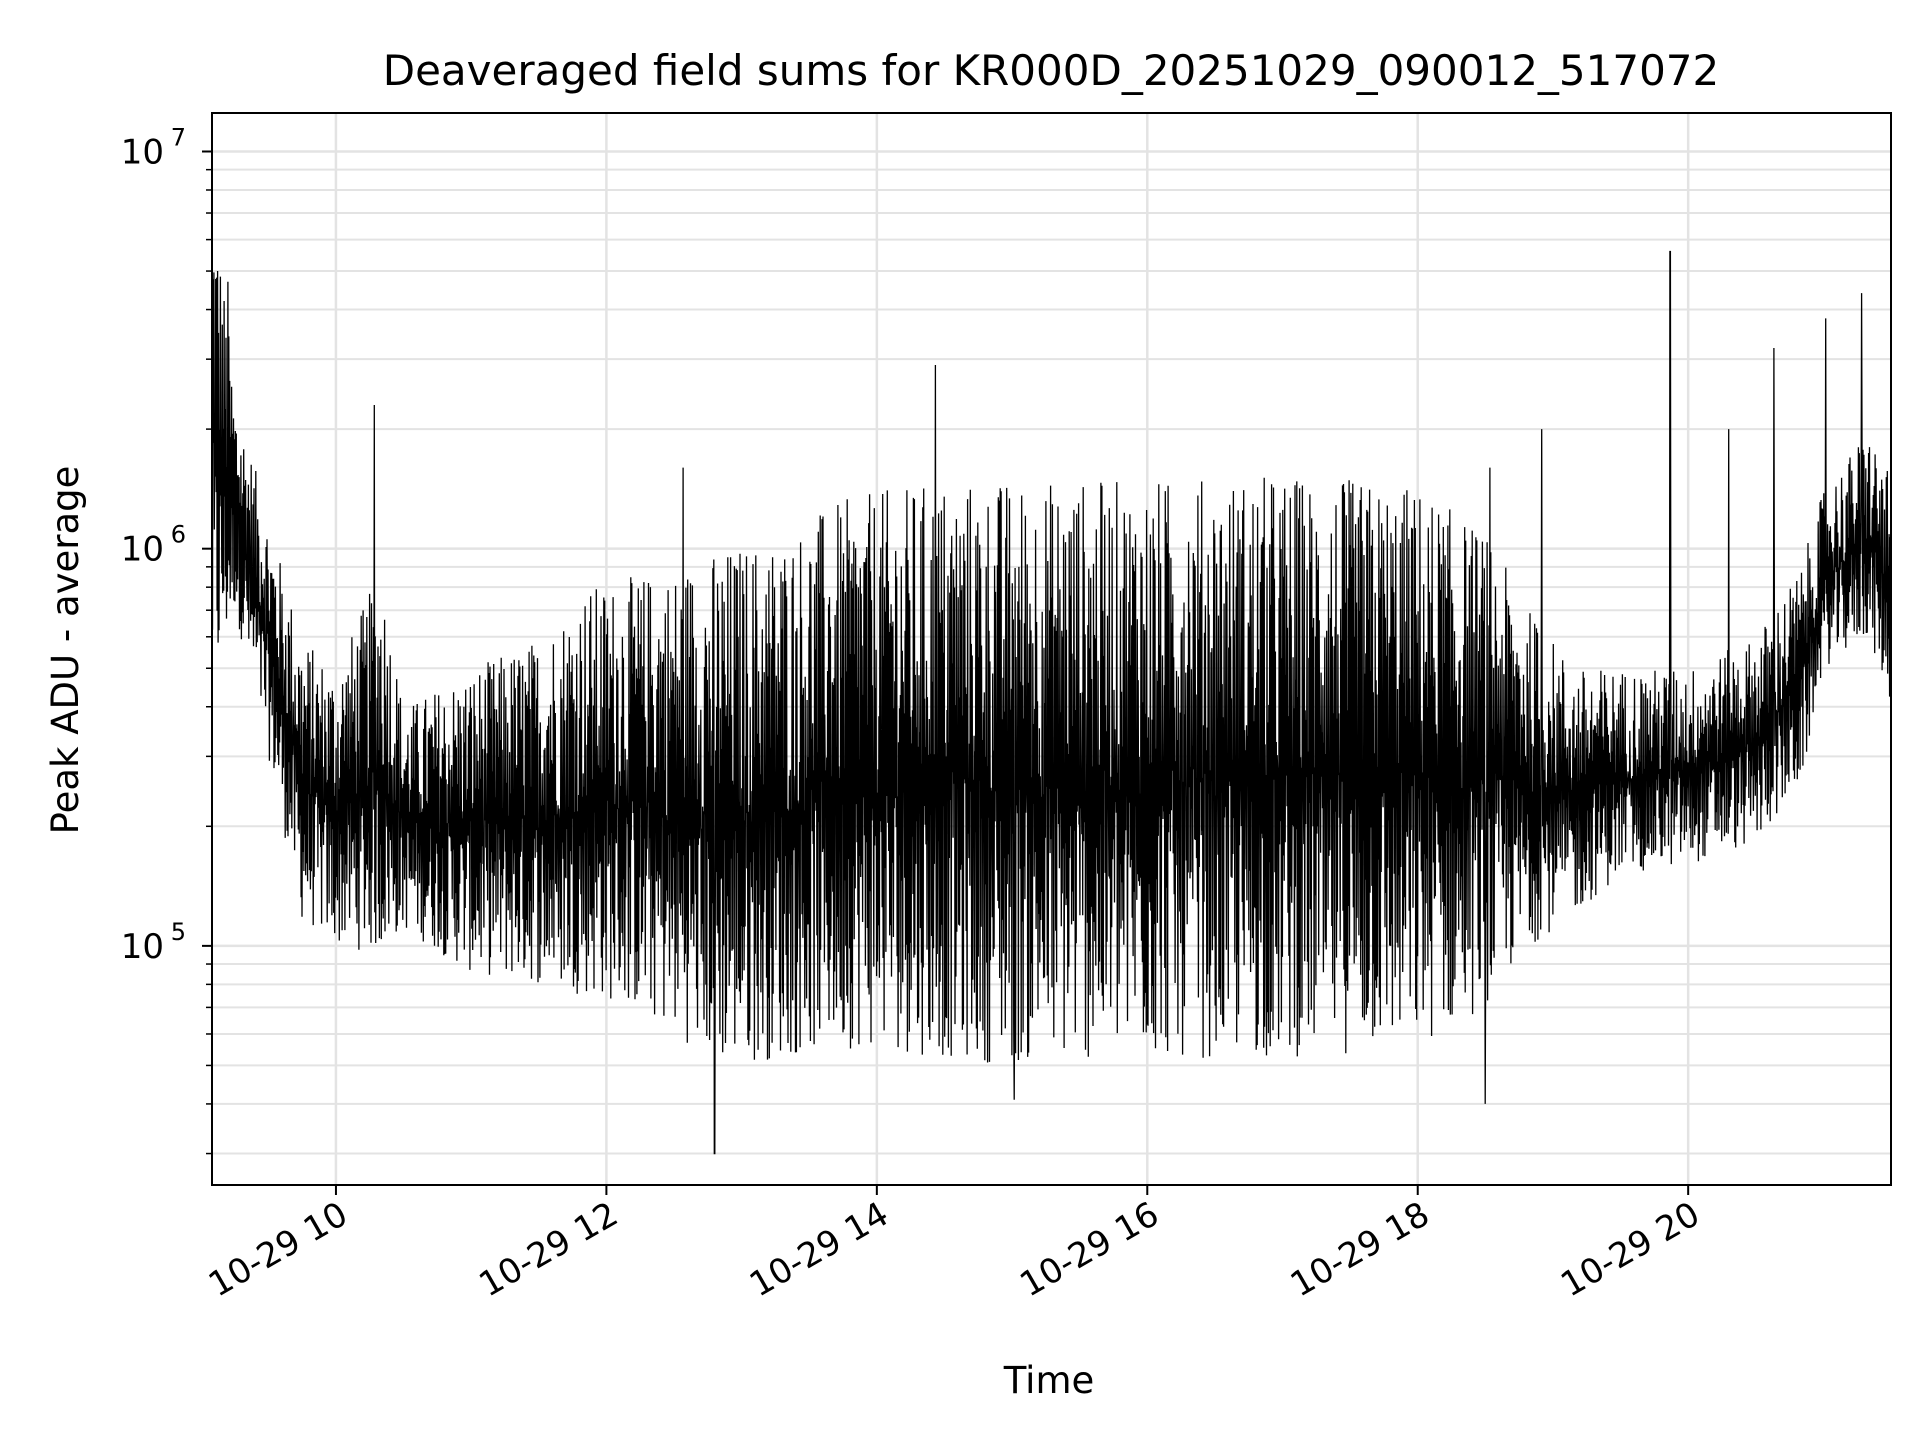 The width and height of the screenshot is (1920, 1440). What do you see at coordinates (65, 650) in the screenshot?
I see `y-axis-label: Peak ADU - average` at bounding box center [65, 650].